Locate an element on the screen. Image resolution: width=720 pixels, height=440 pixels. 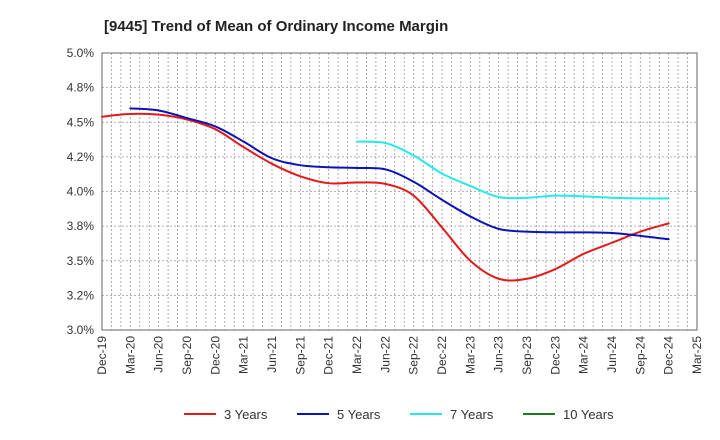
y-tick-label: 5.0% is located at coordinates (81, 53).